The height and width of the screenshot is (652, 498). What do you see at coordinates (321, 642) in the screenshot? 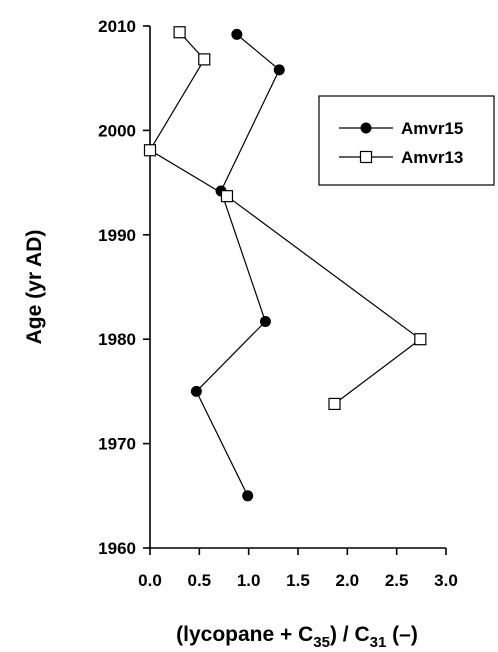
I see `x-axis-title-subscript: 35` at bounding box center [321, 642].